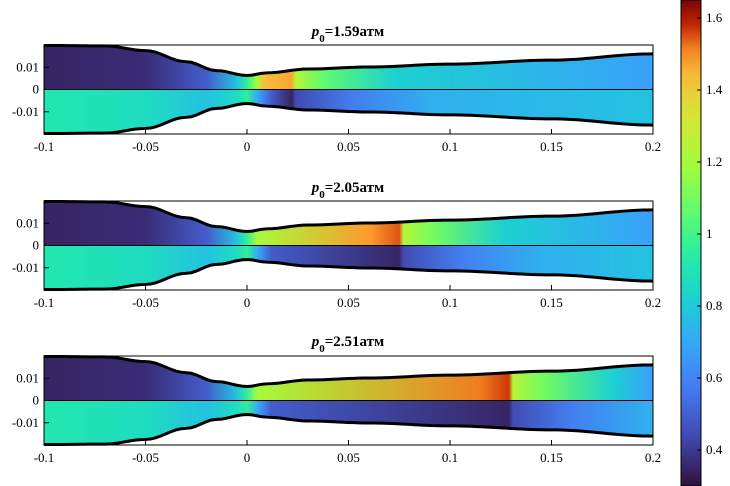 This screenshot has height=486, width=730. I want to click on colorbar-tick-label: 1.2, so click(714, 161).